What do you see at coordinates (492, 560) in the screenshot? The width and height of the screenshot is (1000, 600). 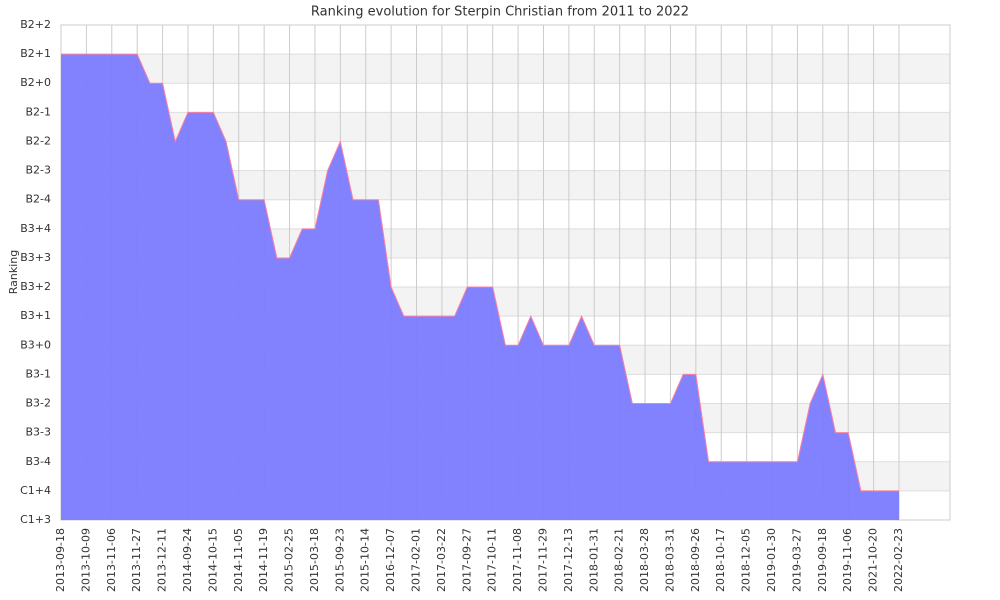 I see `x-tick-label: 2017-10-11` at bounding box center [492, 560].